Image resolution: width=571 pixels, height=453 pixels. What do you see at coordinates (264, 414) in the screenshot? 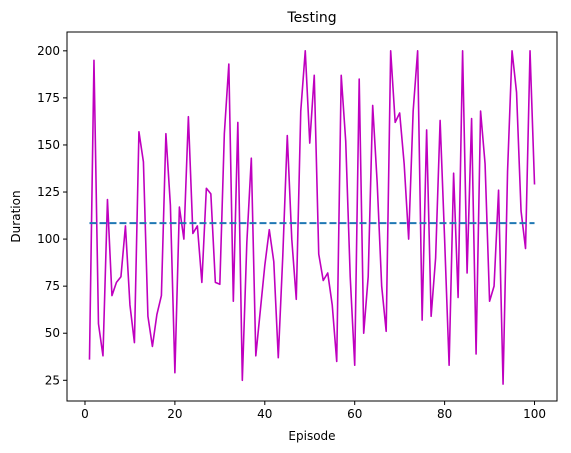
I see `x-tick-label: 40` at bounding box center [264, 414].